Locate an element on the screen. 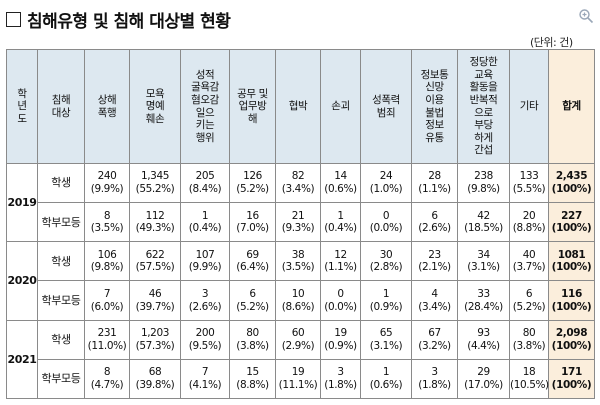  total-cell: 2,098 (100%) is located at coordinates (571, 339).